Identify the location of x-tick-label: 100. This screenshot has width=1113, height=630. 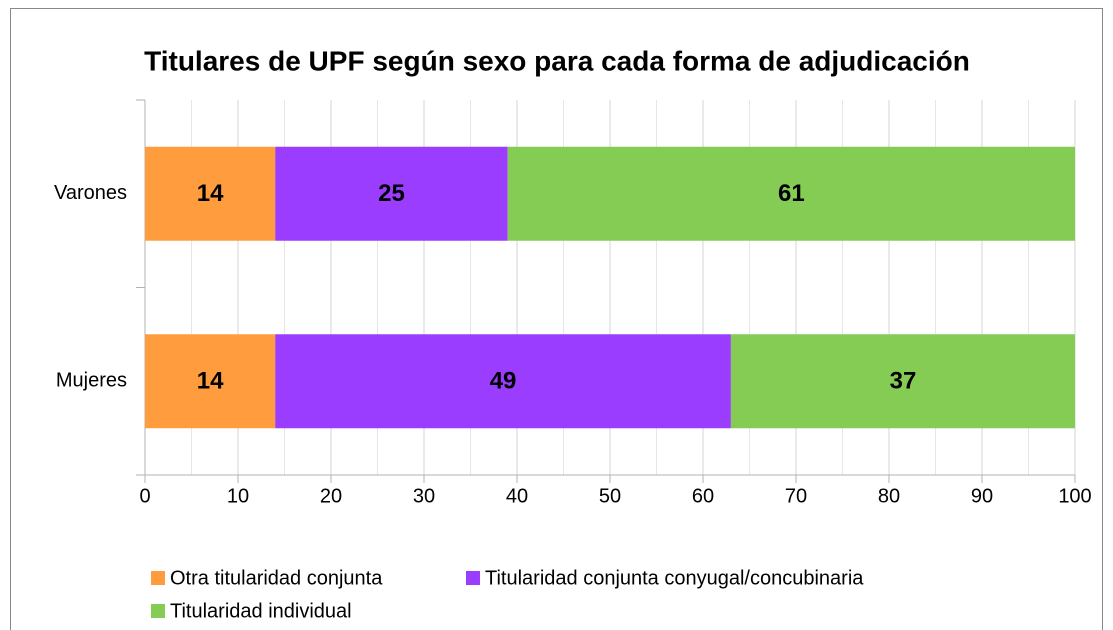
(1074, 496).